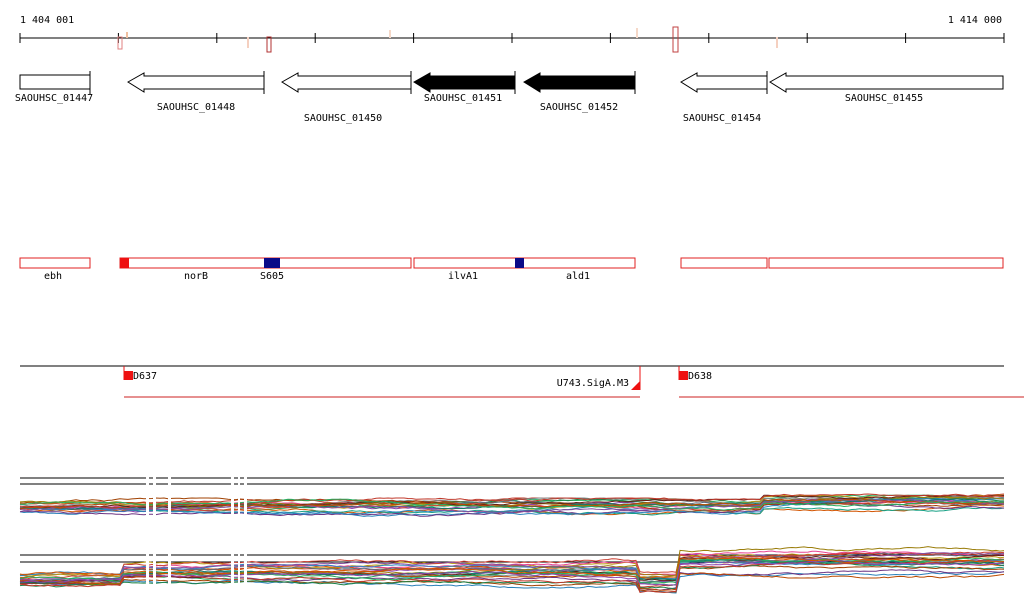 The image size is (1024, 611). I want to click on gene-label: SAOUHSC_01455, so click(884, 98).